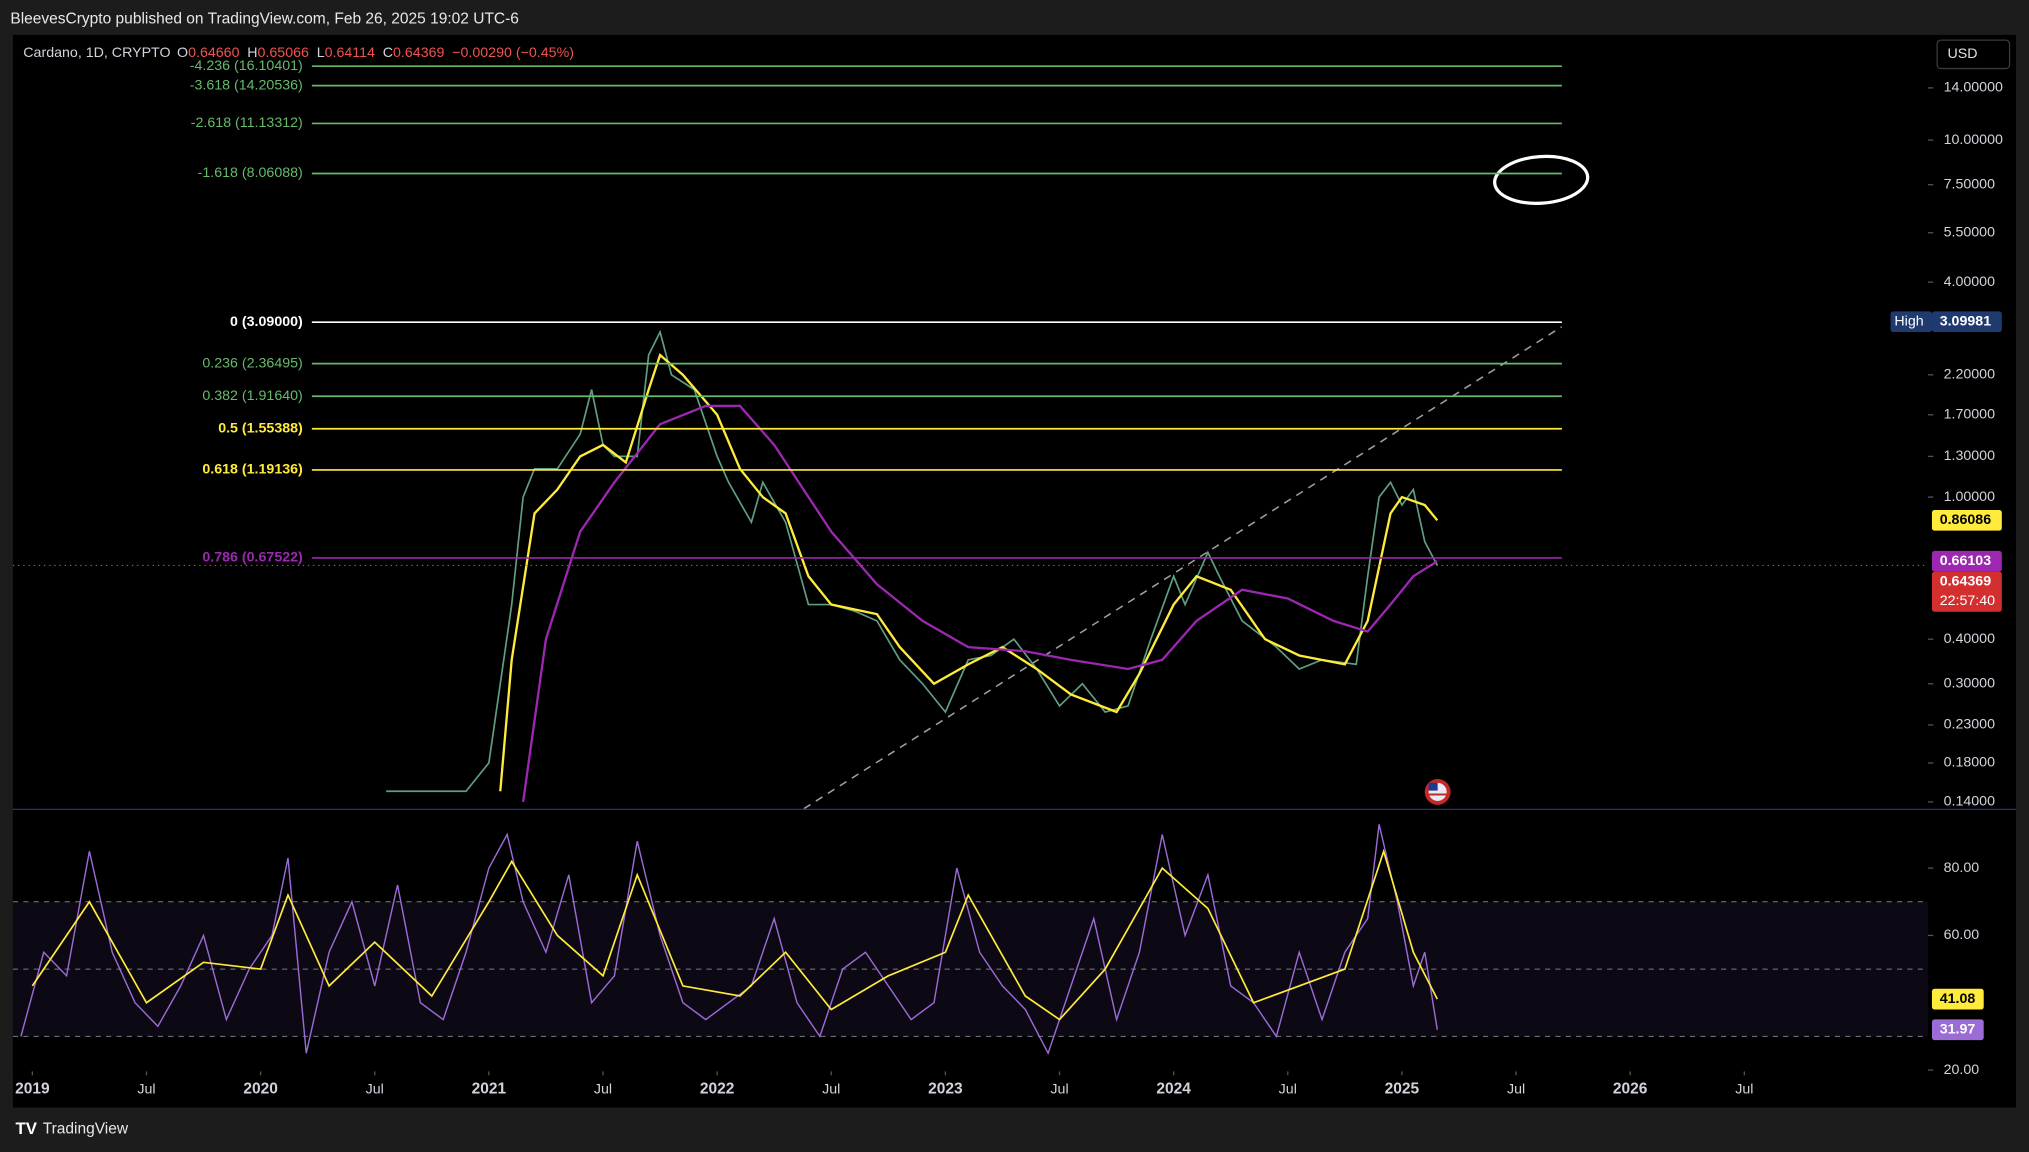  Describe the element at coordinates (1969, 497) in the screenshot. I see `y-tick-label: 1.00000` at that location.